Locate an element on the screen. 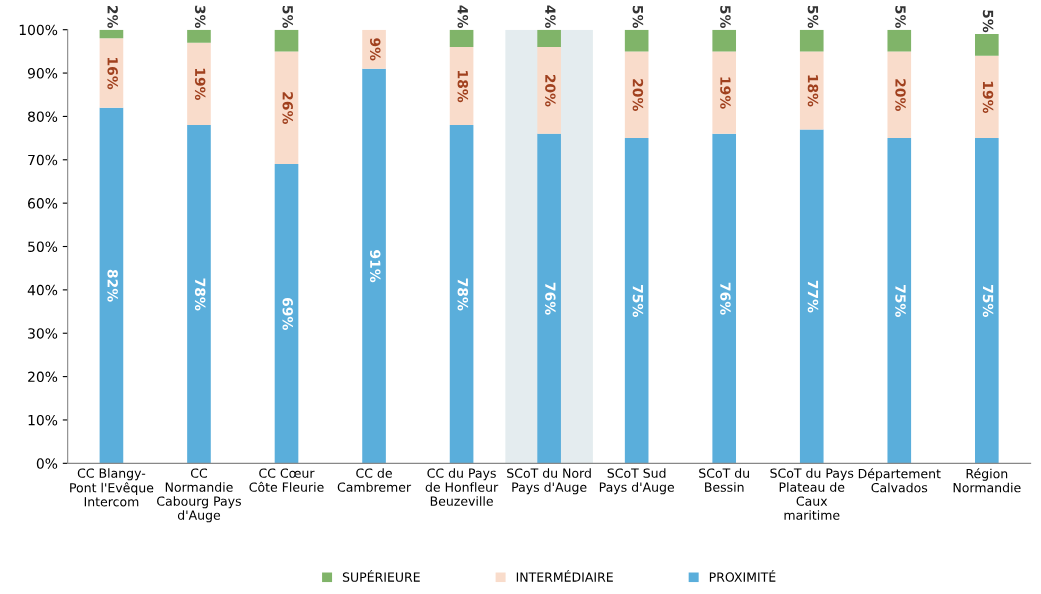 The width and height of the screenshot is (1041, 594). x-tick-label: SCoT du Nord Pays d'Auge is located at coordinates (549, 481).